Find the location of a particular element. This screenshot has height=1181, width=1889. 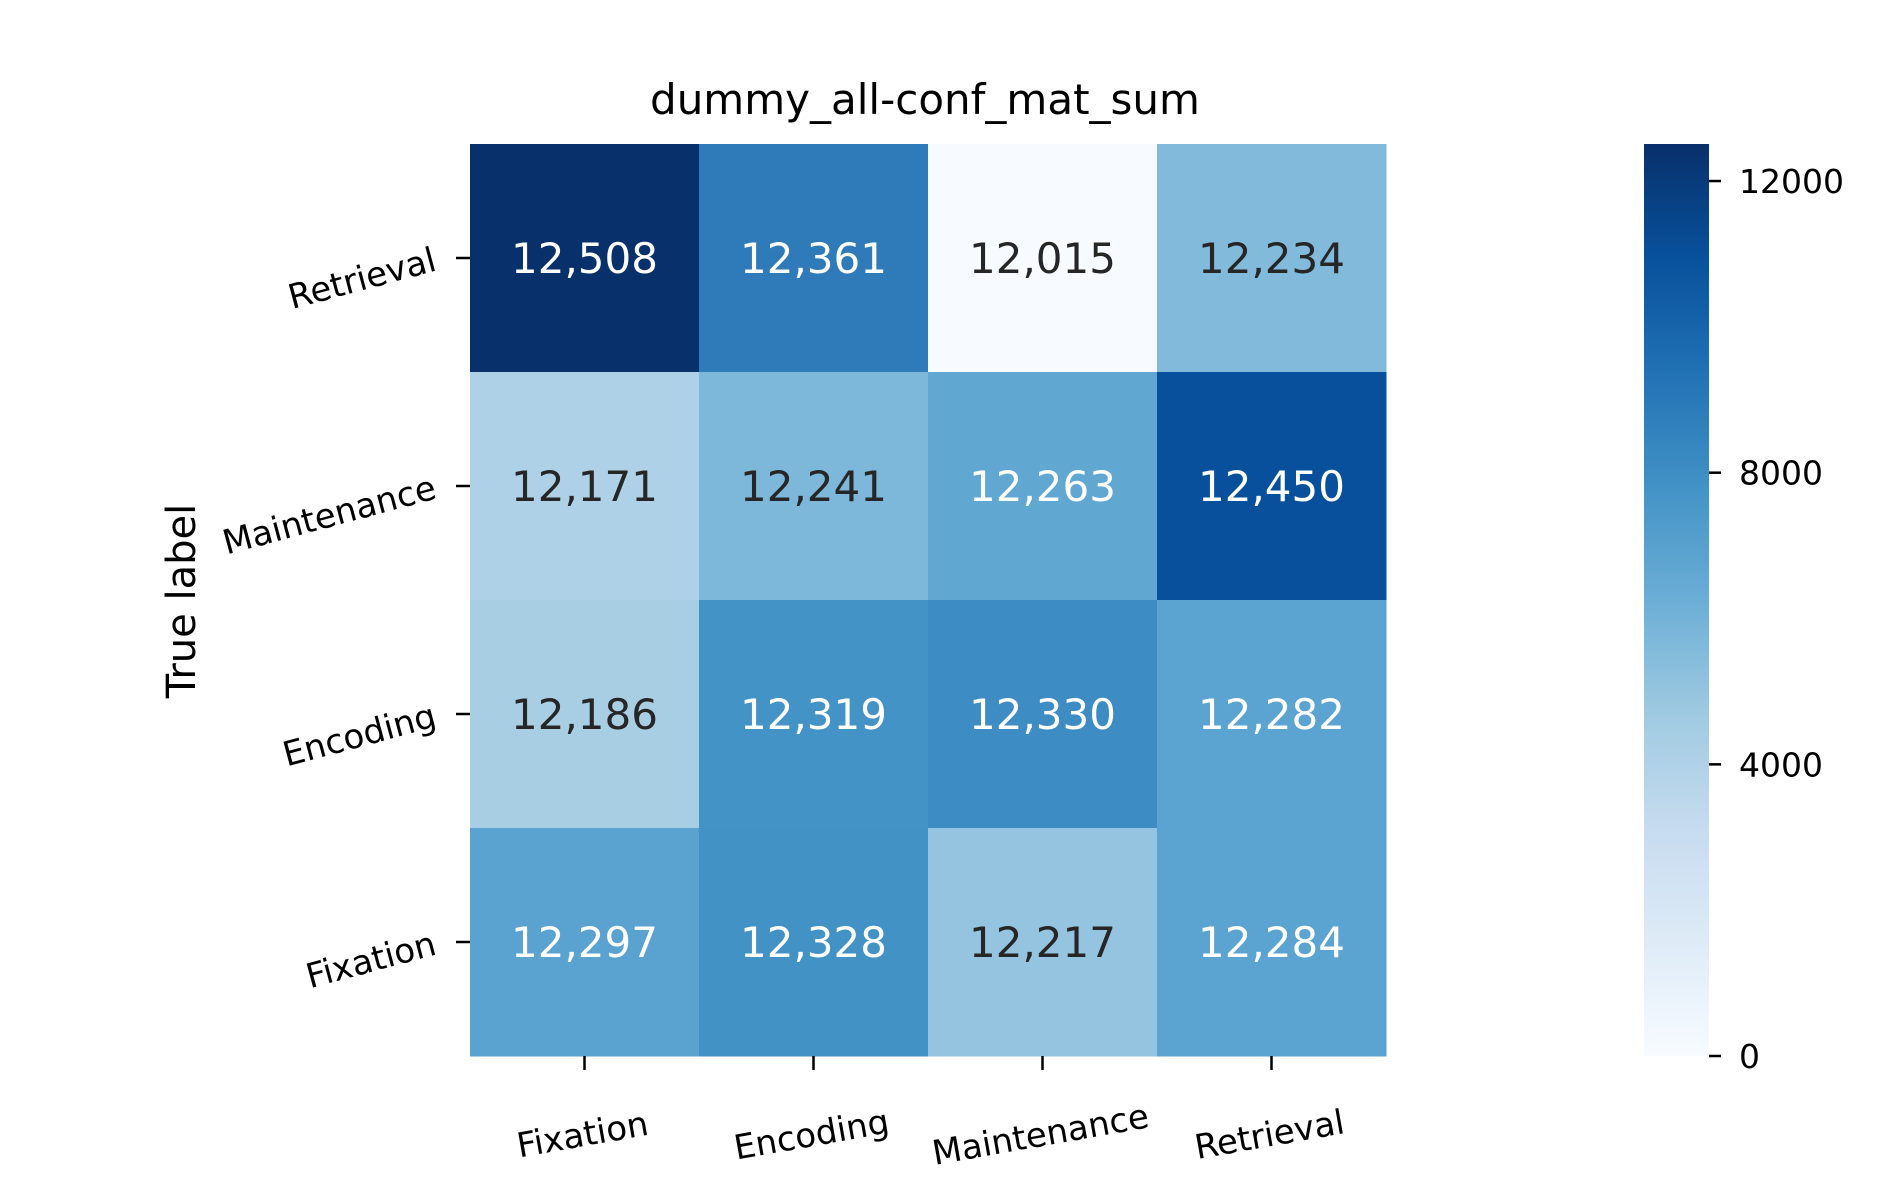

cell-value-label: 12,319 is located at coordinates (813, 714).